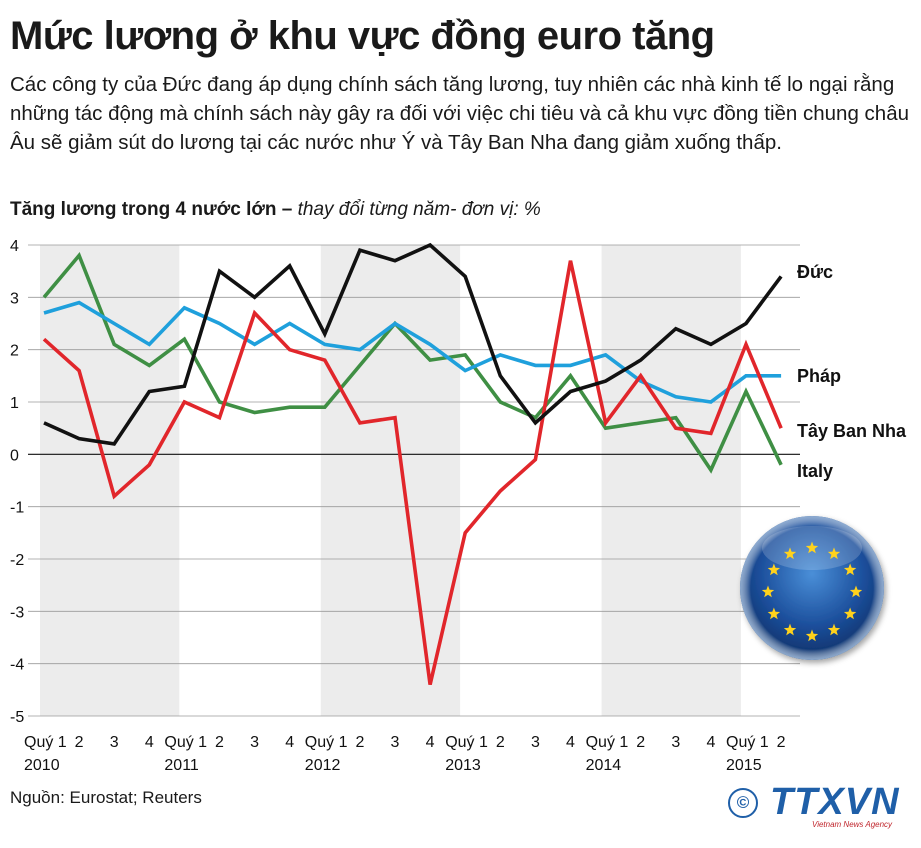 The height and width of the screenshot is (848, 921). Describe the element at coordinates (362, 36) in the screenshot. I see `page-title: Mức lương ở khu vực đồng euro tăng` at that location.